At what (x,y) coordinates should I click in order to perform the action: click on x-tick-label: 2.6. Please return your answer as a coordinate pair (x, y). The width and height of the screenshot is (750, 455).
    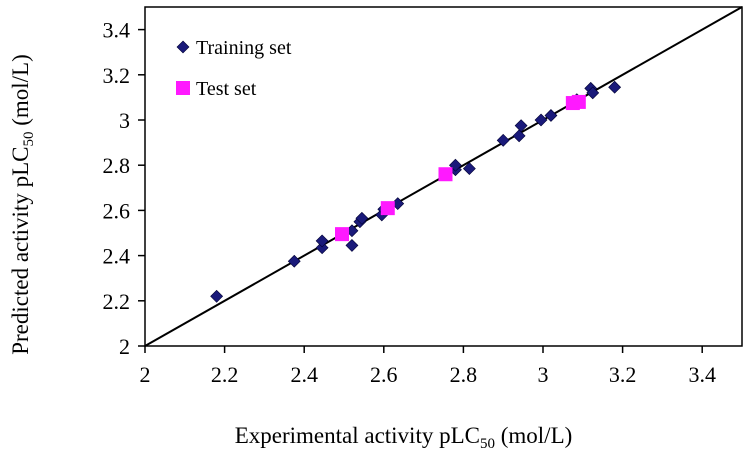
    Looking at the image, I should click on (384, 374).